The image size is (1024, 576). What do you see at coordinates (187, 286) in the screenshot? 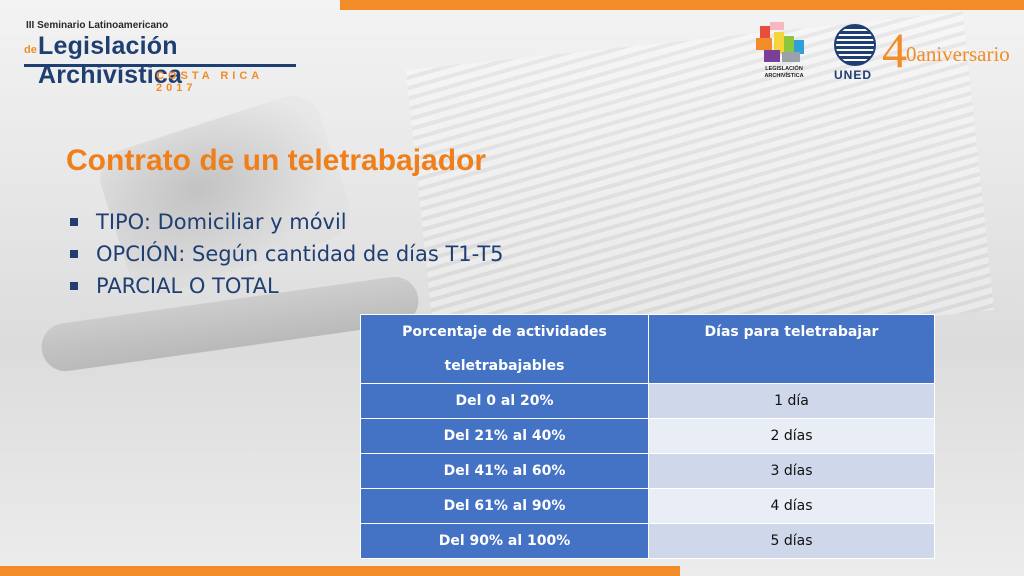
I see `bullet-text: PARCIAL O TOTAL` at bounding box center [187, 286].